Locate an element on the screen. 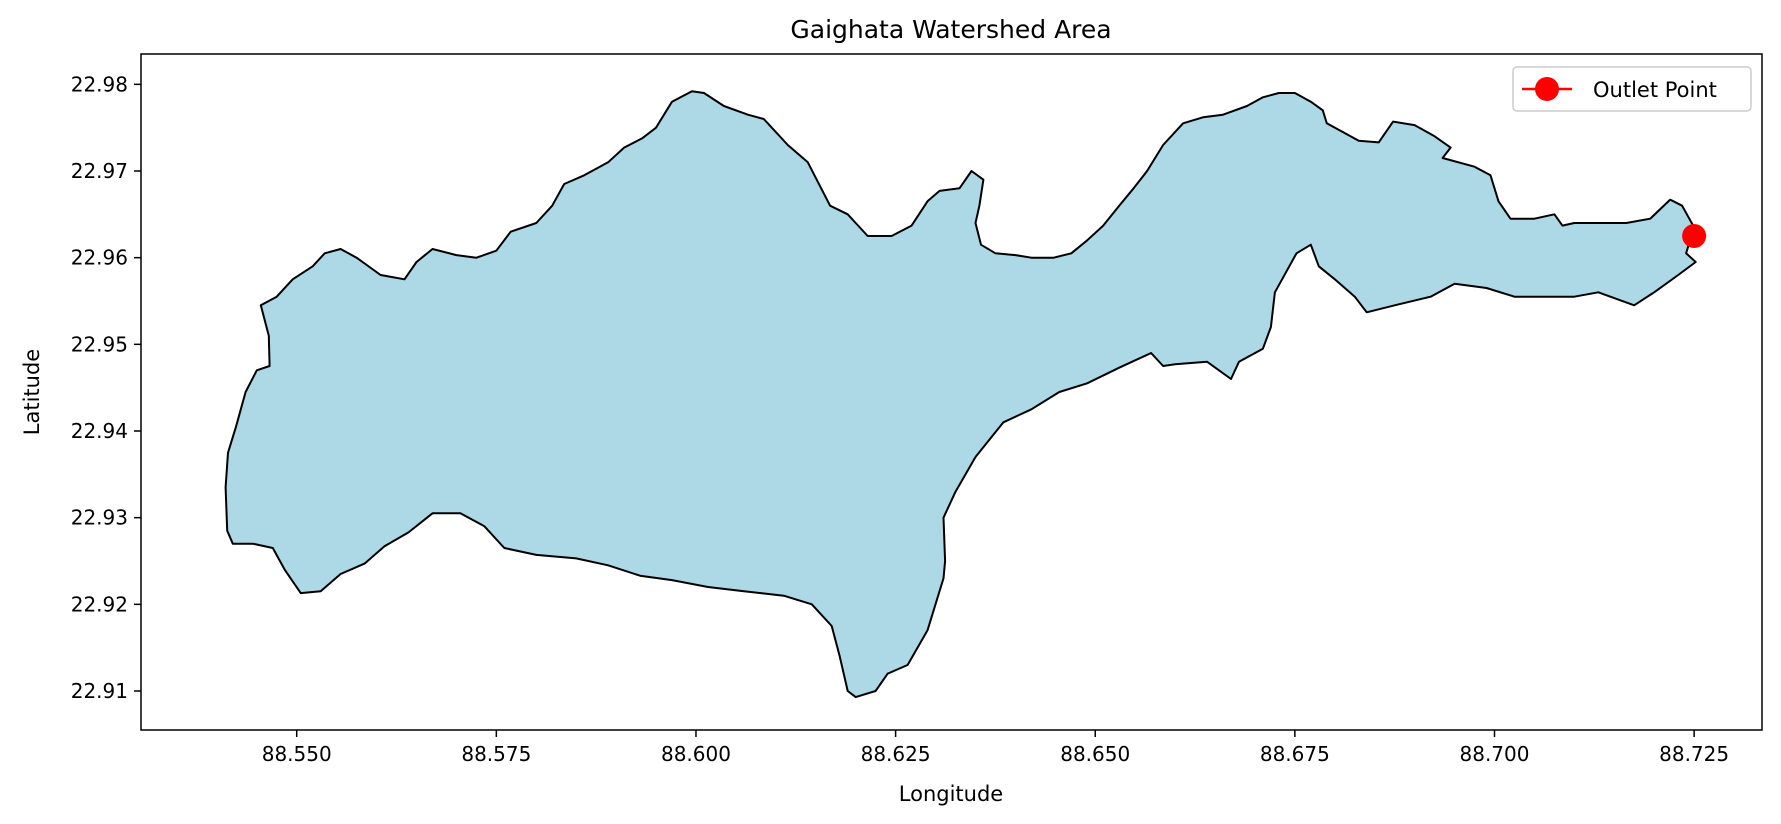  x-tick-label: 88.600 is located at coordinates (696, 754).